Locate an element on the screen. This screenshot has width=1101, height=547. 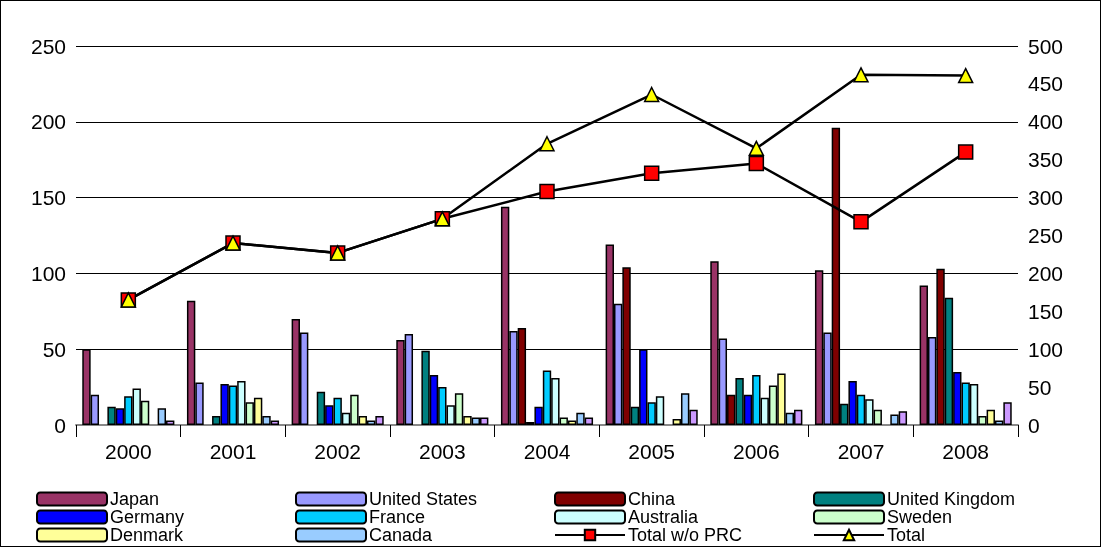
y2-tick-label: 400 is located at coordinates (1046, 122).